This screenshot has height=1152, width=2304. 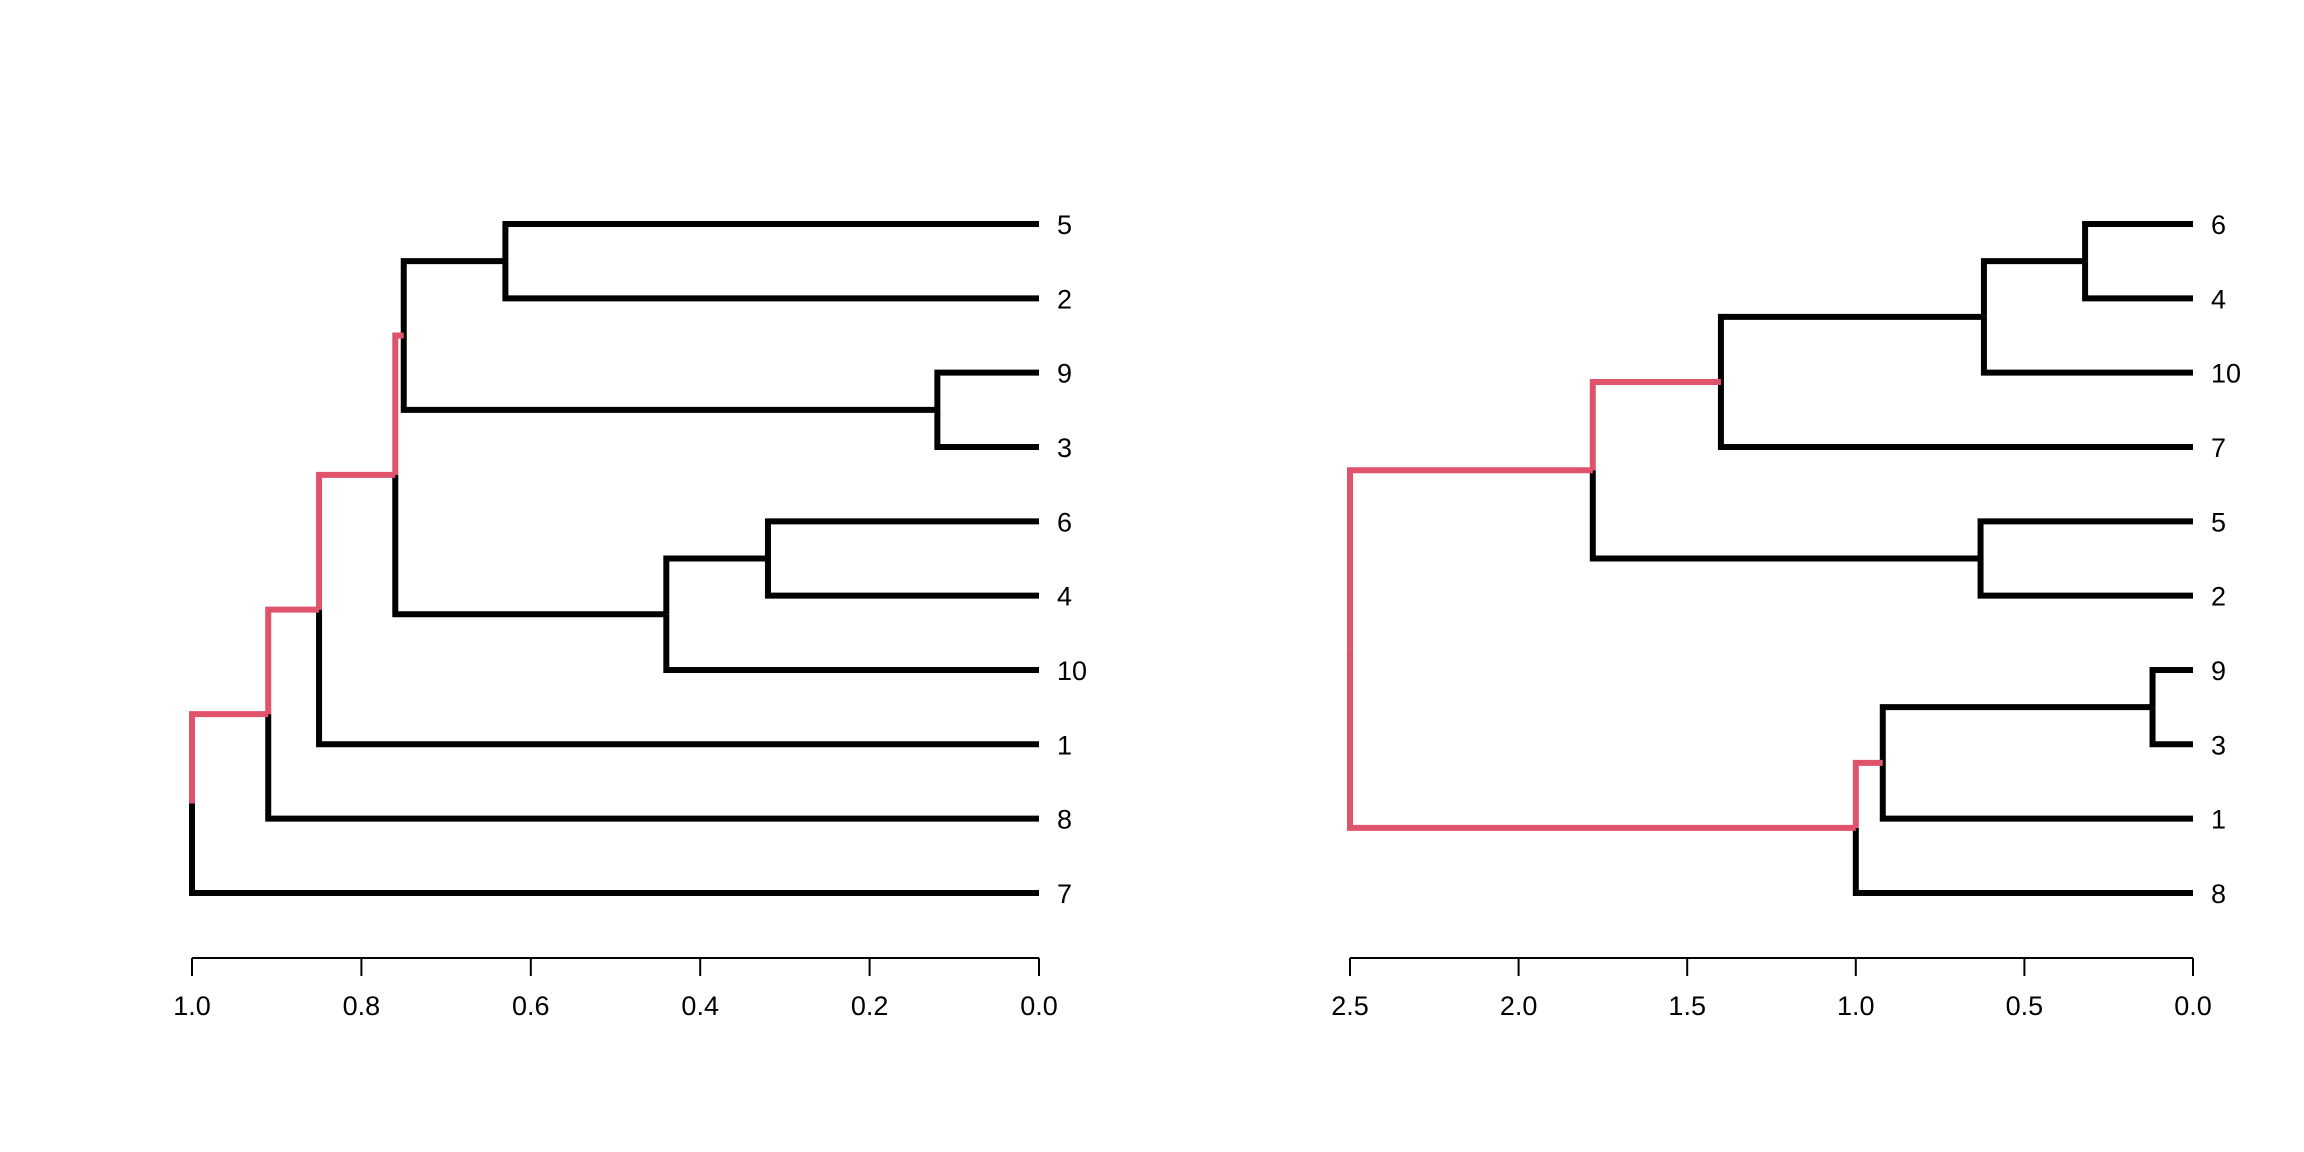 I want to click on tick-label: 0.5, so click(x=2025, y=1006).